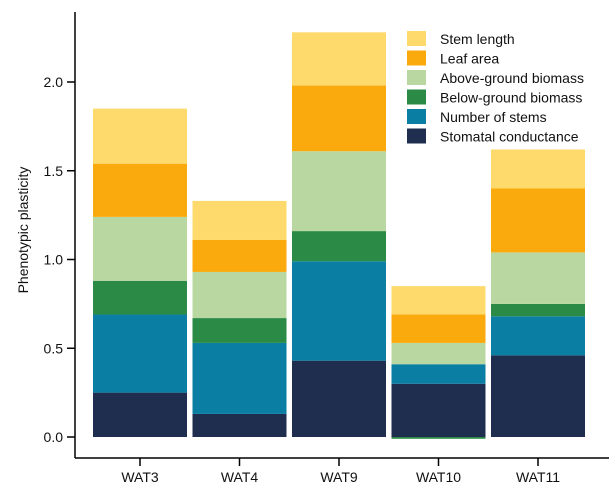  What do you see at coordinates (54, 82) in the screenshot?
I see `y-tick-label: 2.0` at bounding box center [54, 82].